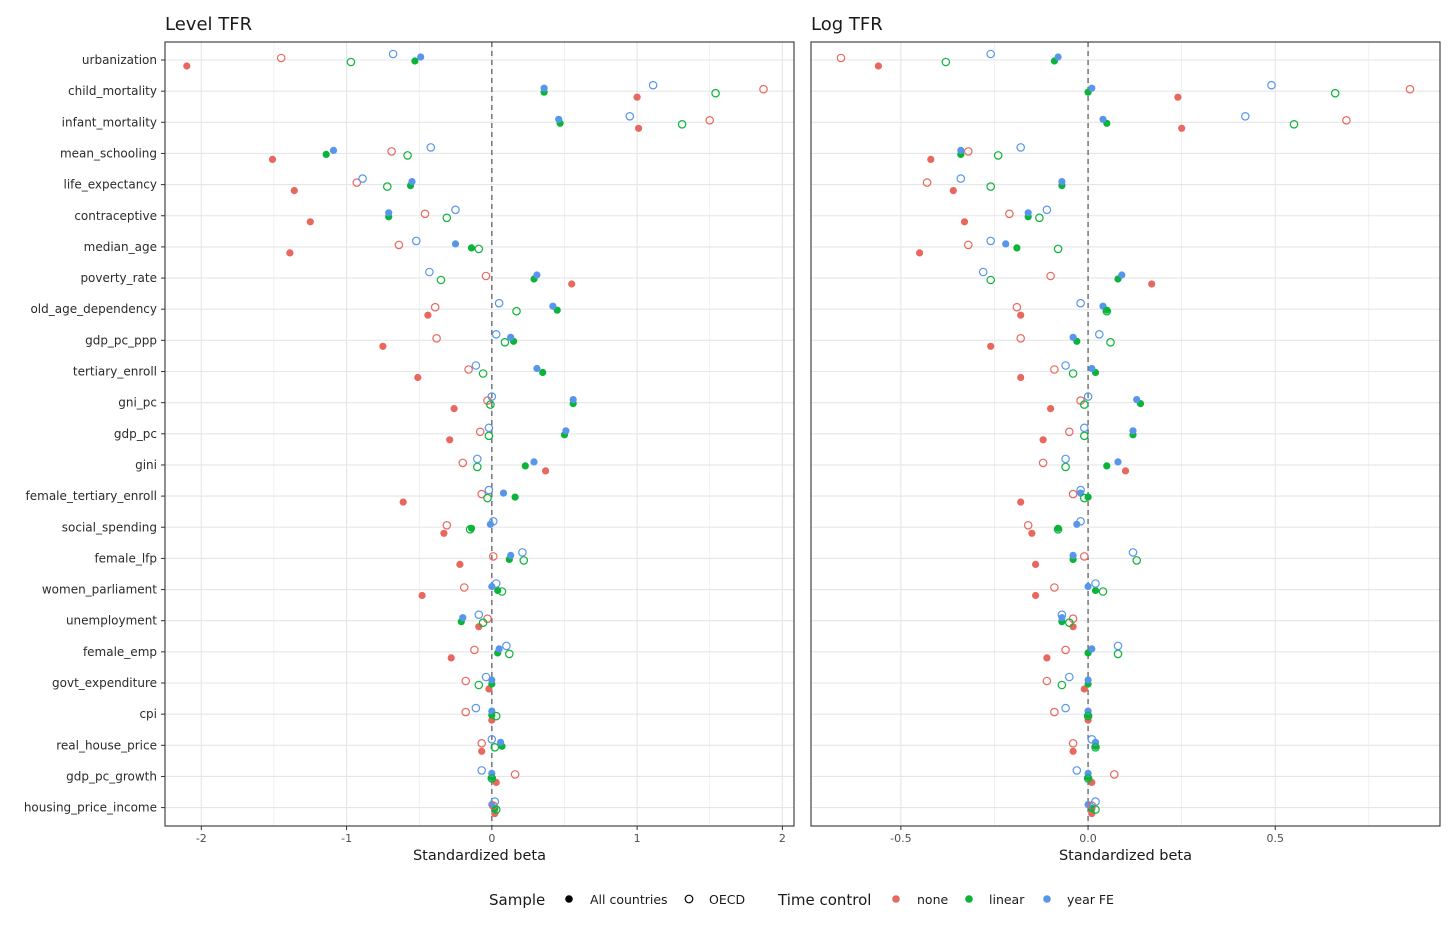 The height and width of the screenshot is (936, 1456). I want to click on p2-point-mean-schooling-oecd-year-fe, so click(1021, 147).